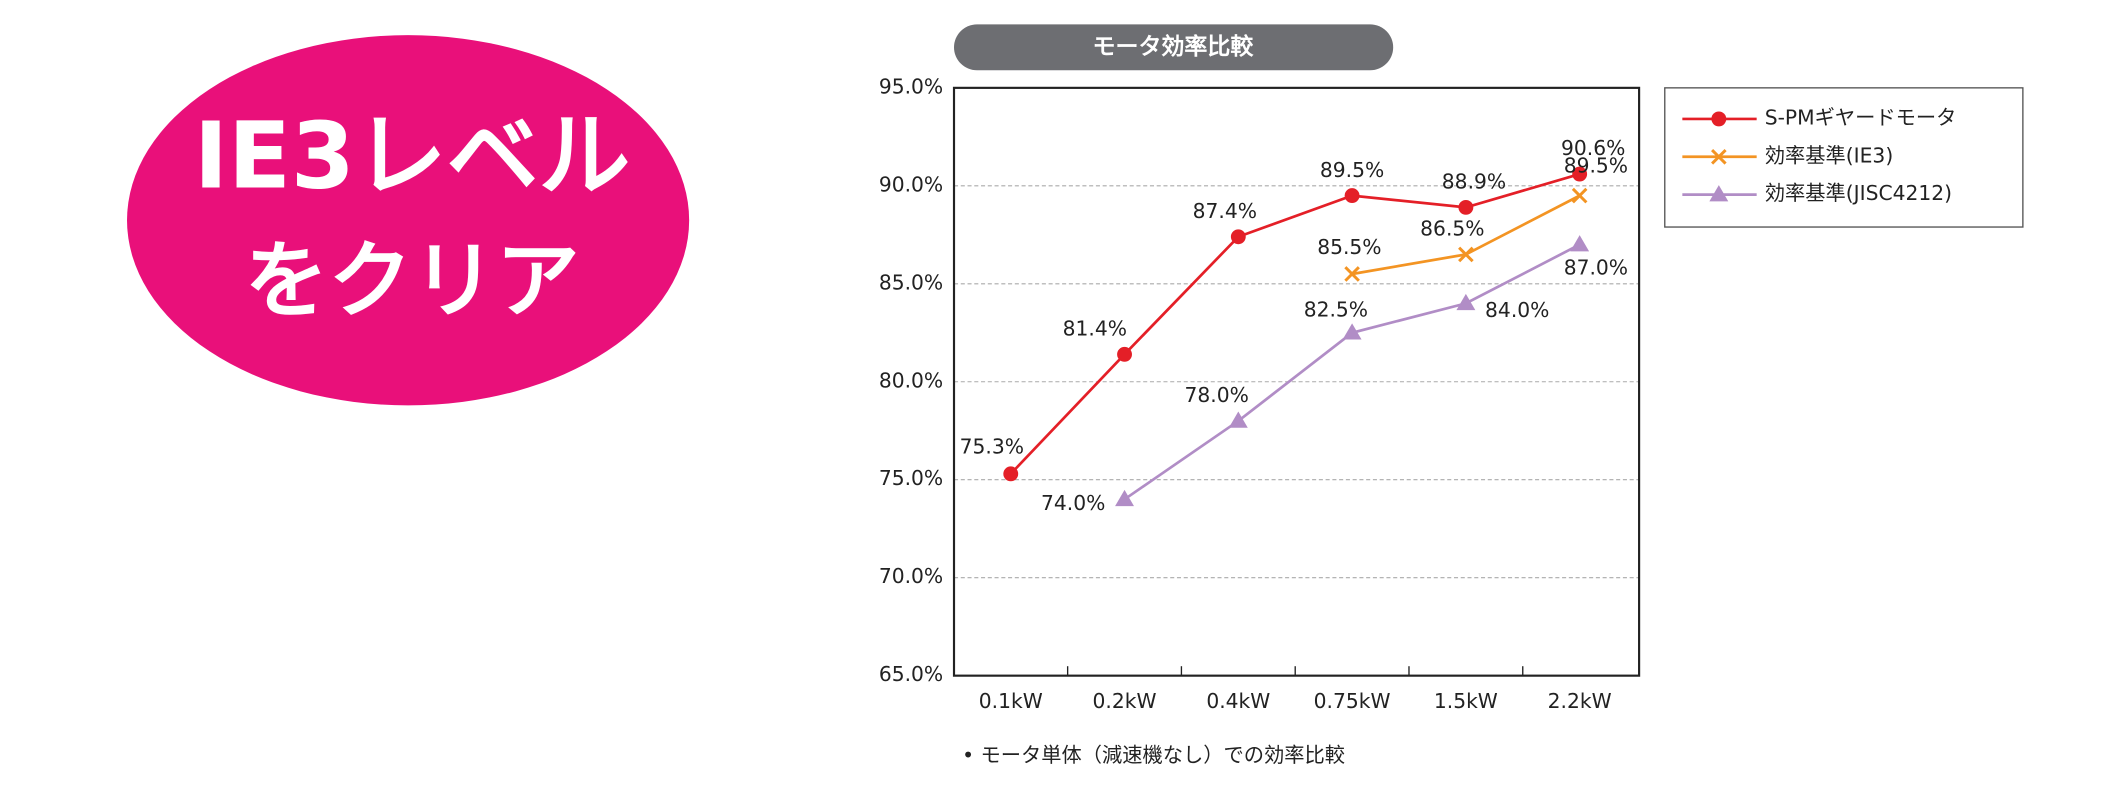 This screenshot has width=2108, height=800. I want to click on data-label: 84.0%, so click(1517, 310).